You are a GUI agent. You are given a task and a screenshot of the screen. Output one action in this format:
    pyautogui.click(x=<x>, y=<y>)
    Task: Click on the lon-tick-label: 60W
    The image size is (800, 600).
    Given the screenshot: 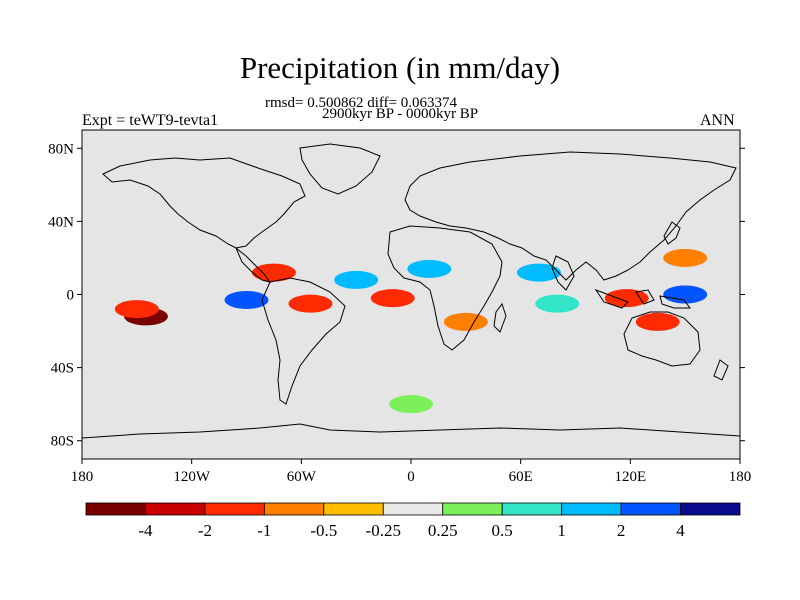 What is the action you would take?
    pyautogui.click(x=302, y=477)
    